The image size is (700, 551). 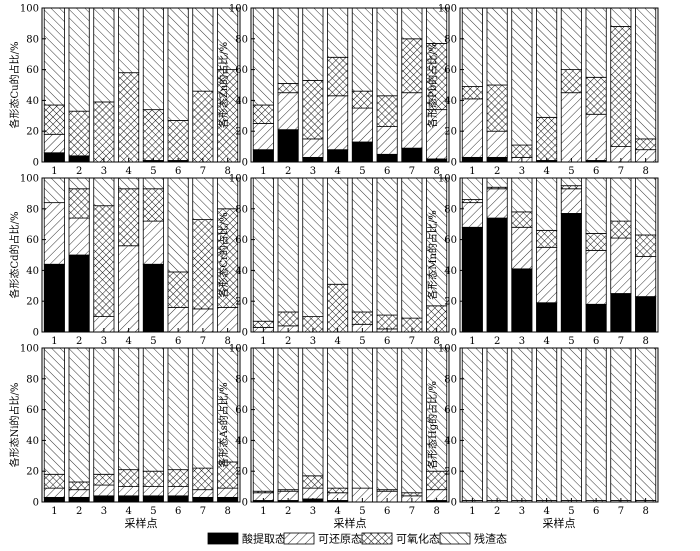 I want to click on y-tick-label: 40, so click(x=450, y=271).